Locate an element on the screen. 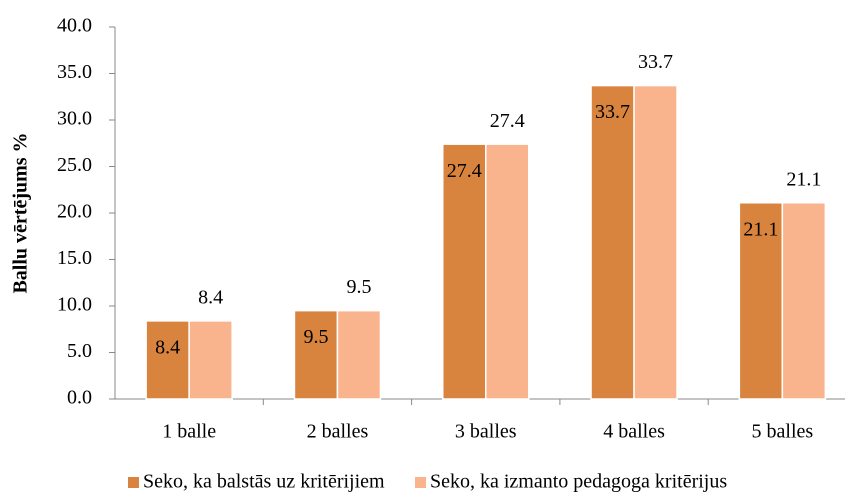 This screenshot has height=496, width=845. y-tick-label: 10.0 is located at coordinates (74, 305).